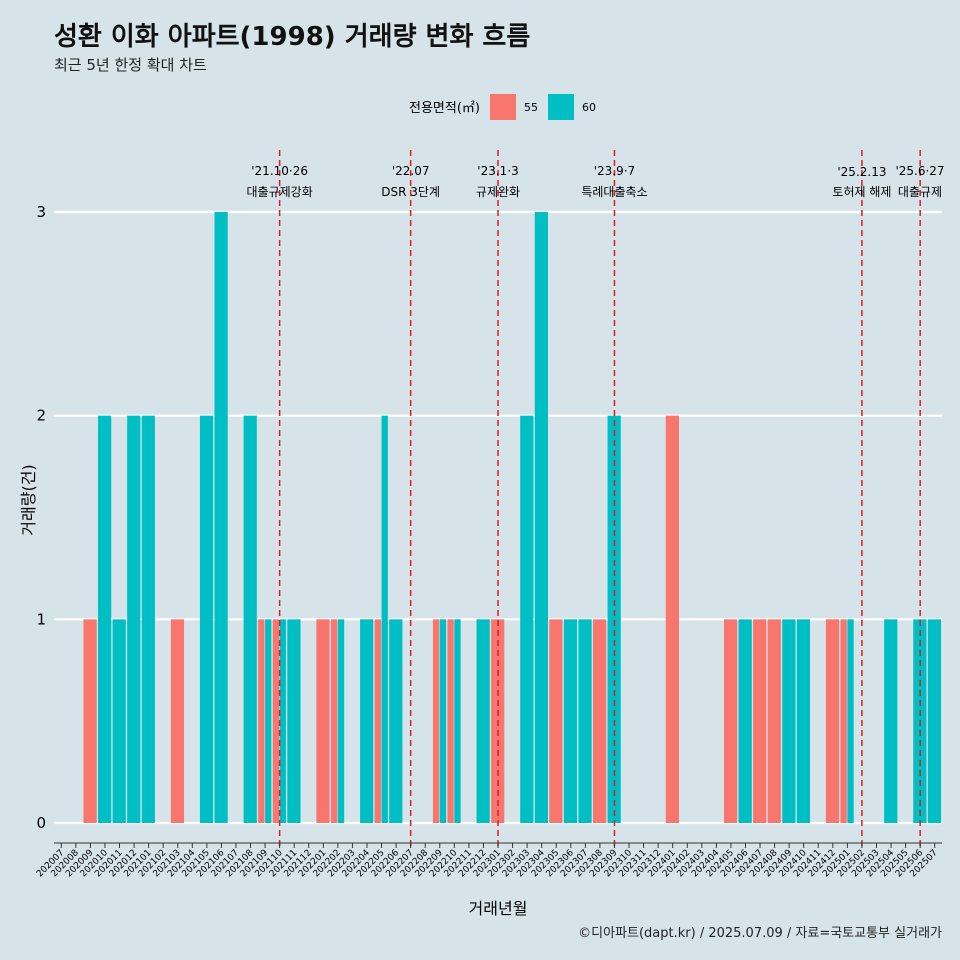  I want to click on event-label-202309: 특례대출축소, so click(614, 192).